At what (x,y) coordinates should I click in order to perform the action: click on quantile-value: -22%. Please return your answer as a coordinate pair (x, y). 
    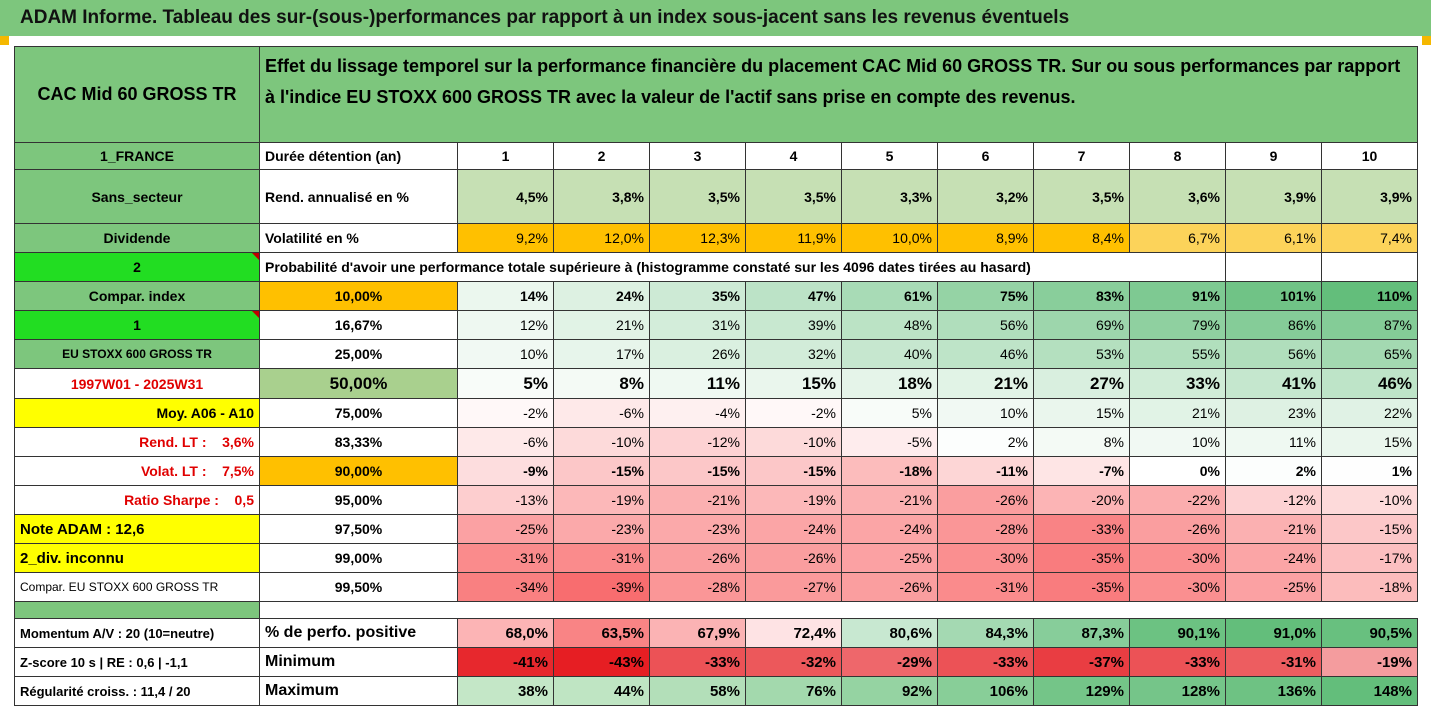
    Looking at the image, I should click on (1177, 500).